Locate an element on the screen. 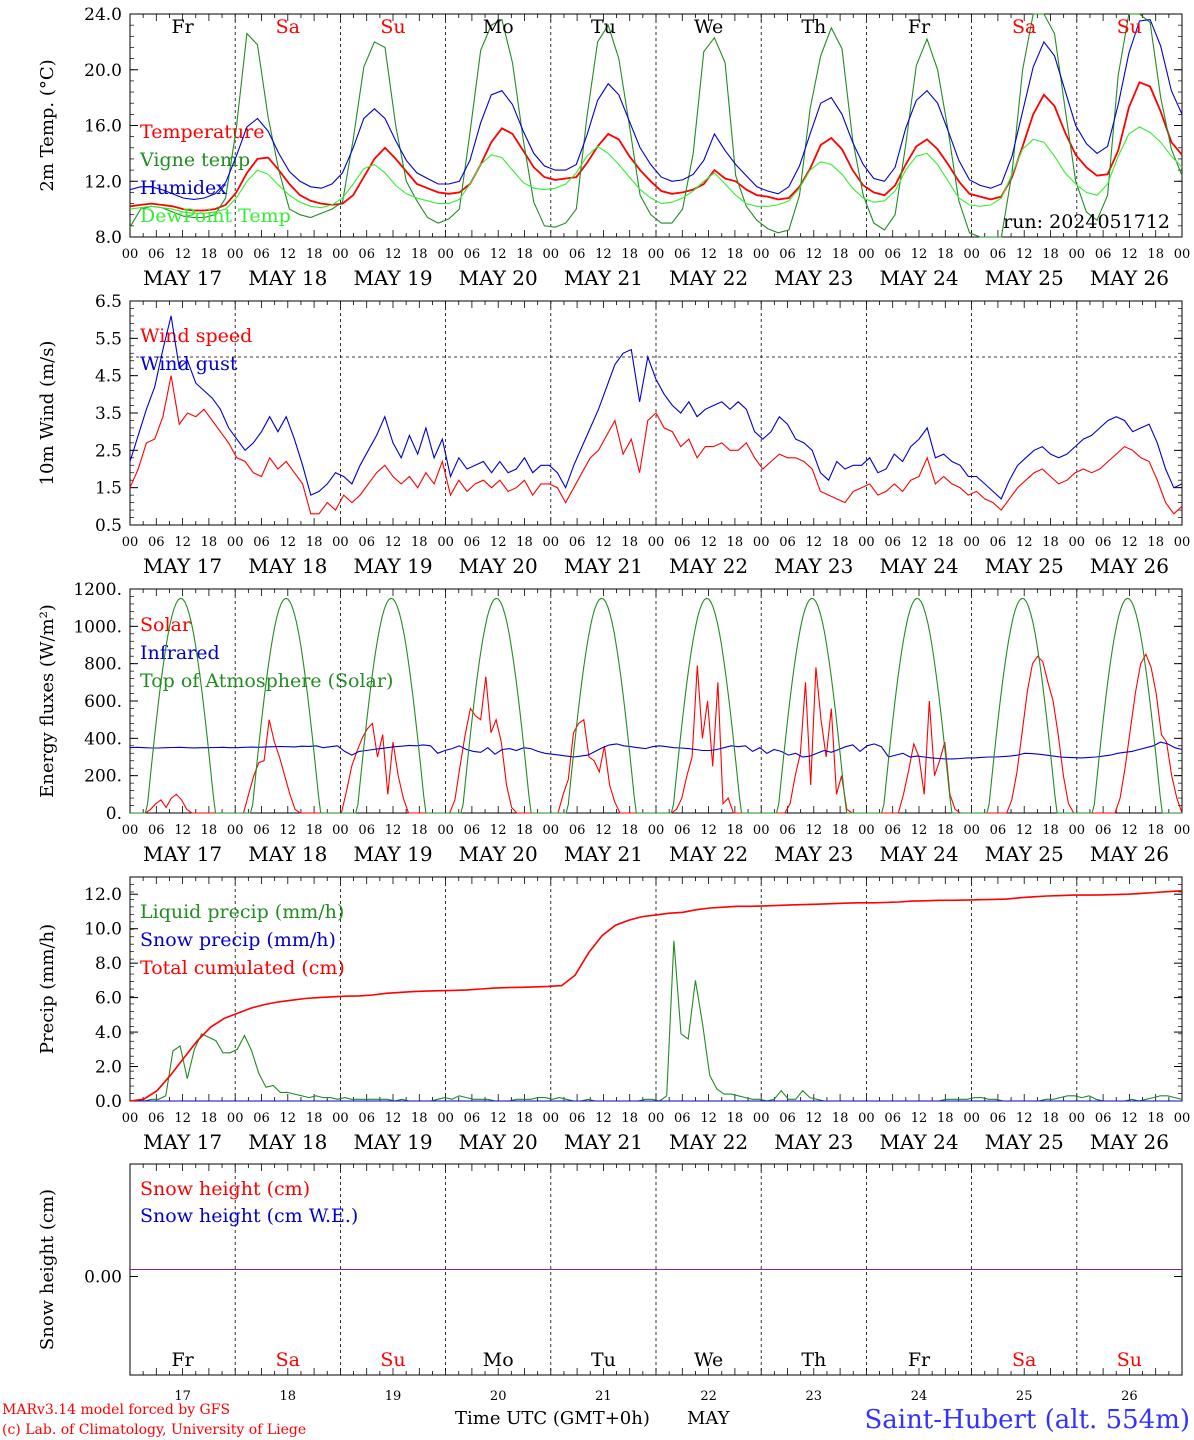 This screenshot has height=1440, width=1194. legend-entry: Total cumulated (cm) is located at coordinates (242, 968).